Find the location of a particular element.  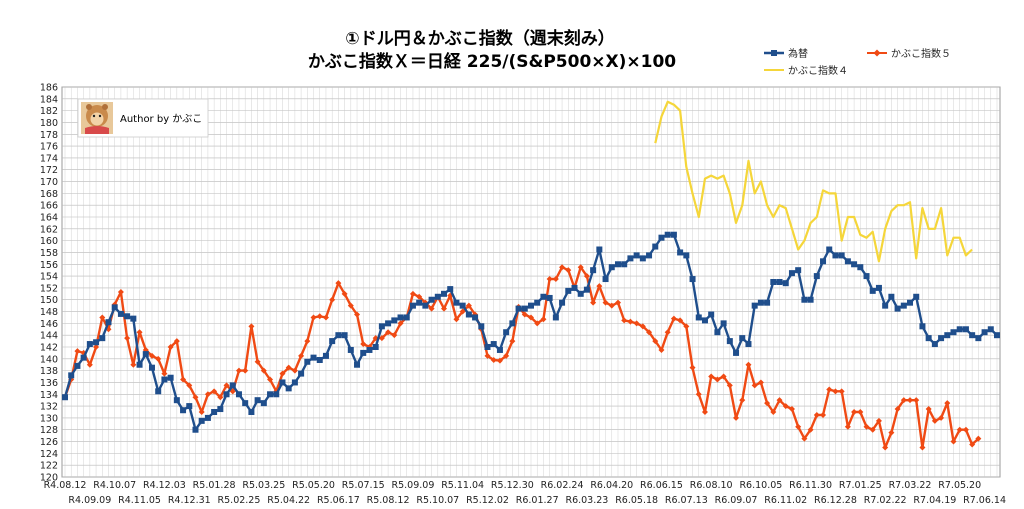

y-tick-label: 172 is located at coordinates (49, 170).